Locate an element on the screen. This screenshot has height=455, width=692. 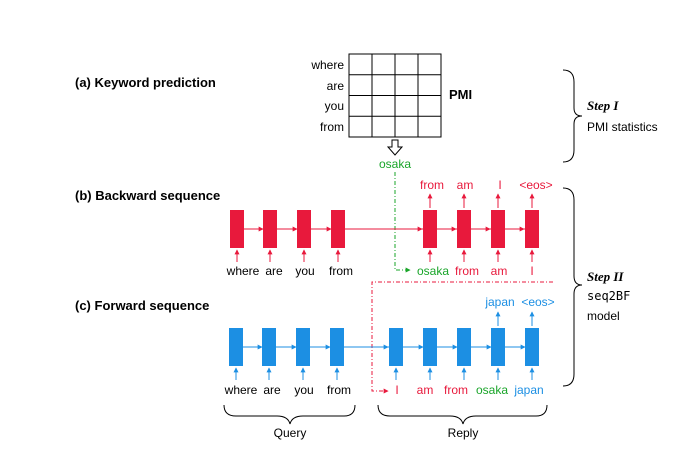
forward-input-word: where is located at coordinates (241, 390).